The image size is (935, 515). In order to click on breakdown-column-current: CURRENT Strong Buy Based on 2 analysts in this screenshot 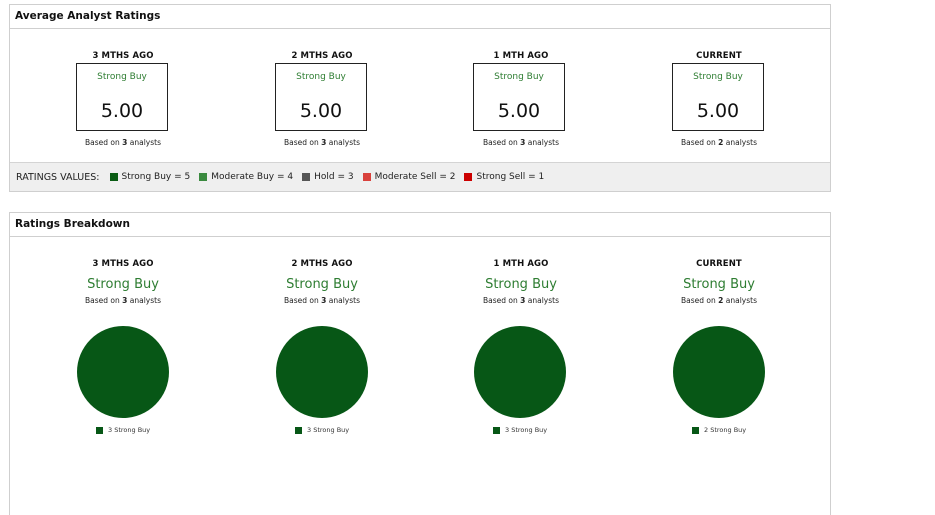, I will do `click(719, 282)`.